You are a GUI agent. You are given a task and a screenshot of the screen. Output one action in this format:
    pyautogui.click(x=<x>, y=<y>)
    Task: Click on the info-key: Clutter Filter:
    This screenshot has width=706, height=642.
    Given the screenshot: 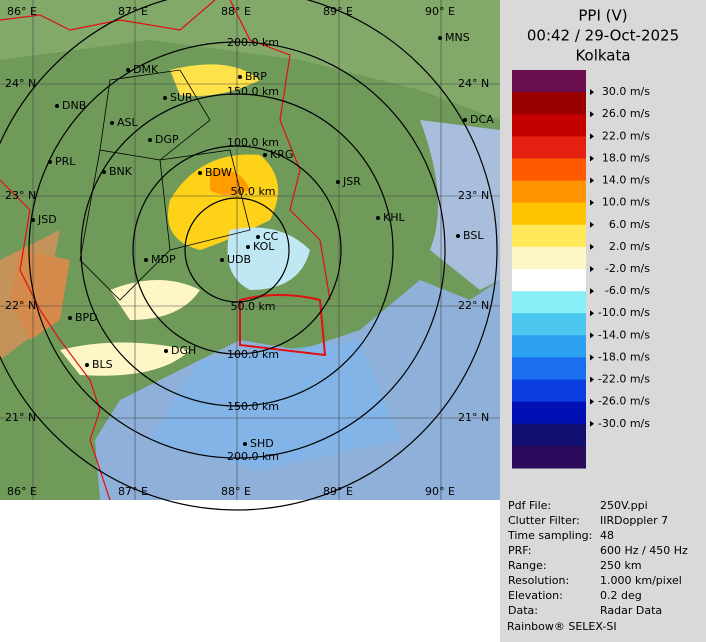 What is the action you would take?
    pyautogui.click(x=544, y=520)
    